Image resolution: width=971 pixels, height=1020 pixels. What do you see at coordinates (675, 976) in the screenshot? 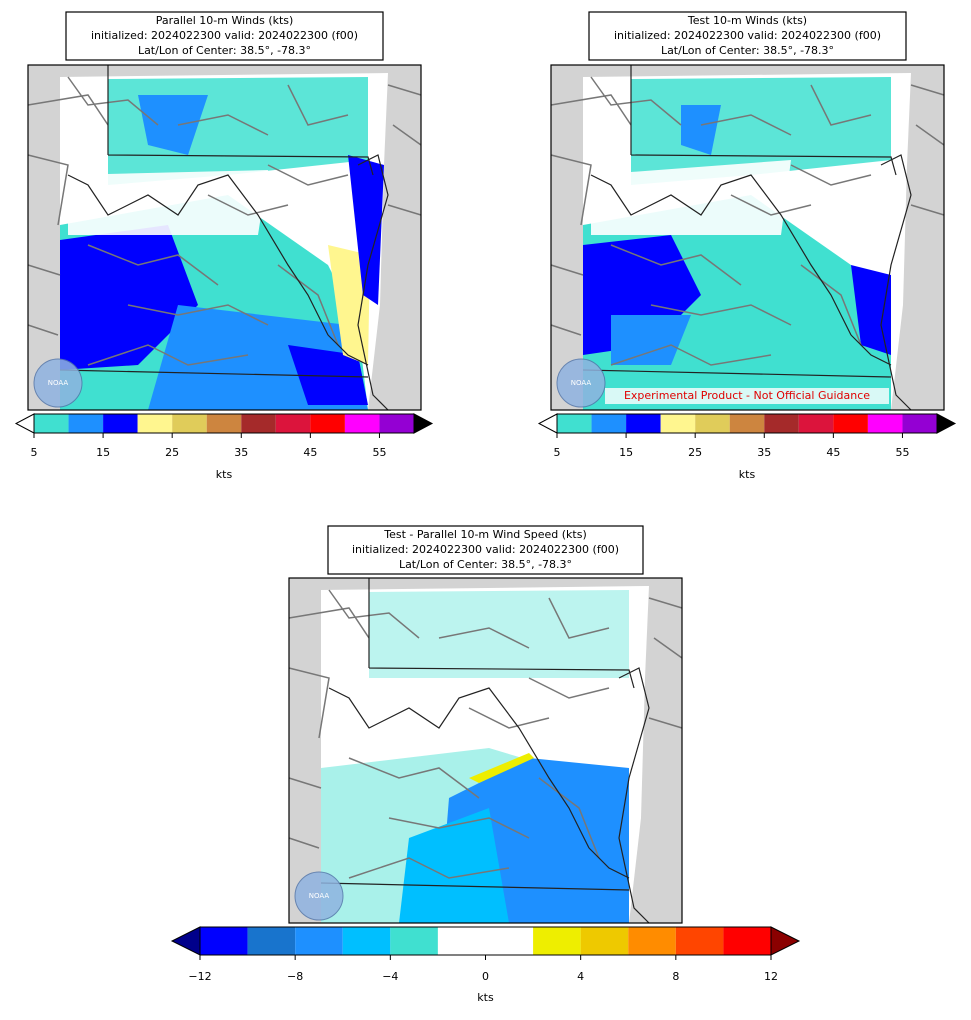
I see `colorbar-tick-label: 8` at bounding box center [675, 976].